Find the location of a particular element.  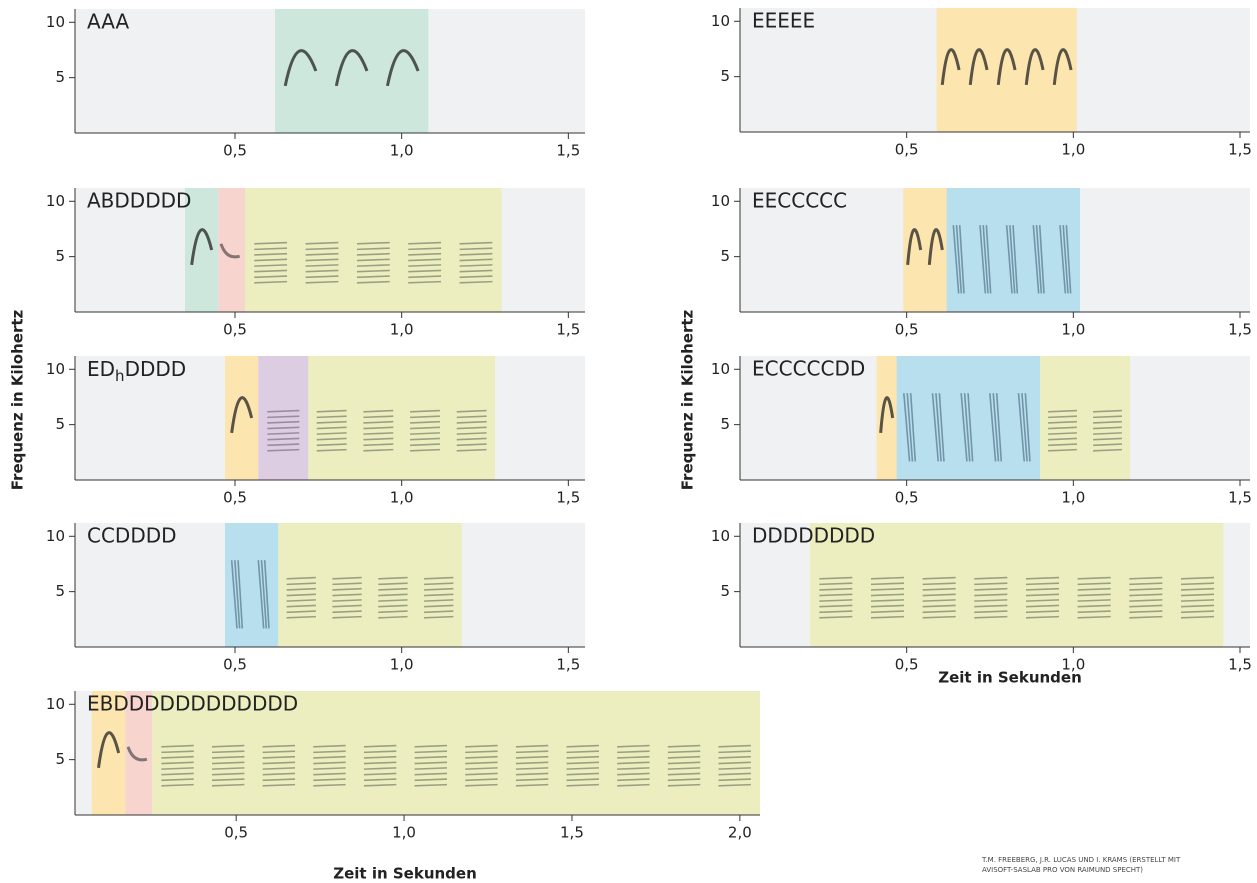

panel-title: EECCCCC is located at coordinates (799, 201).